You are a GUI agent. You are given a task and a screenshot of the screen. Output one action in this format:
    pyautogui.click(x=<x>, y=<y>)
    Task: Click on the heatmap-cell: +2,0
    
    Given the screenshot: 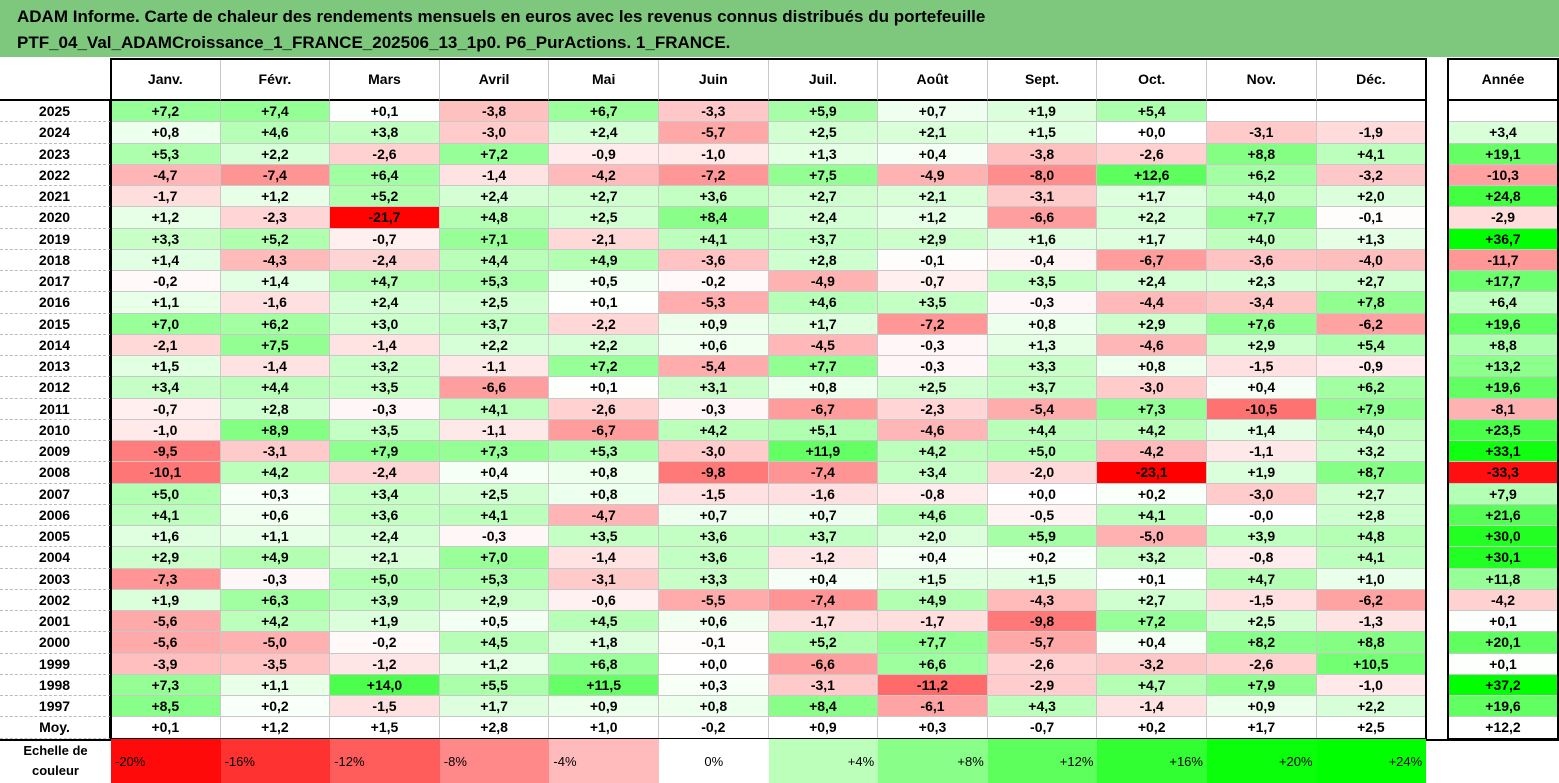 What is the action you would take?
    pyautogui.click(x=933, y=537)
    